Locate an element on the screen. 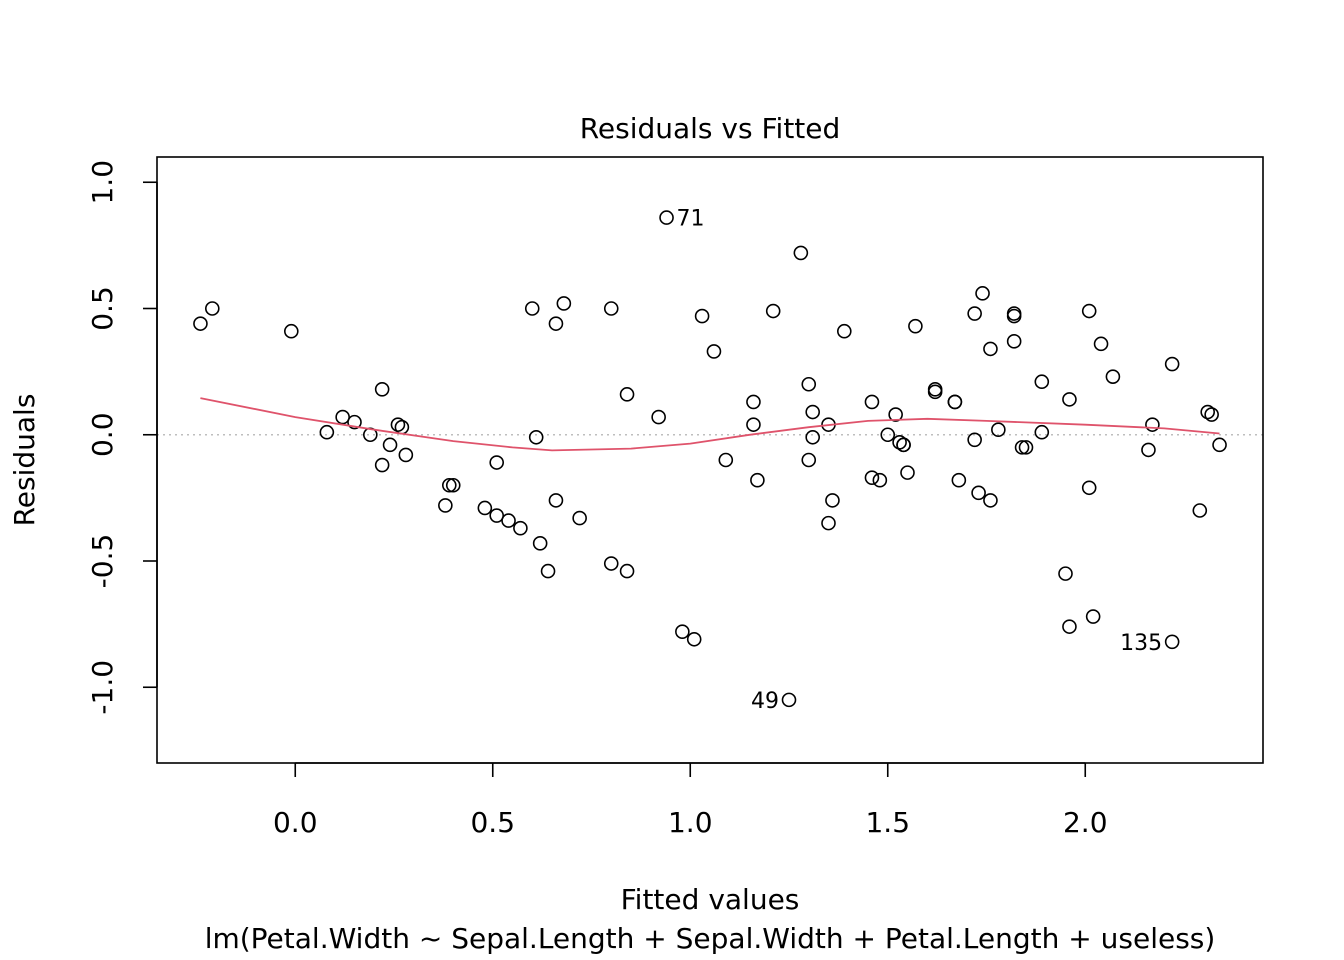  y-tick-label: -1.0 is located at coordinates (102, 687).